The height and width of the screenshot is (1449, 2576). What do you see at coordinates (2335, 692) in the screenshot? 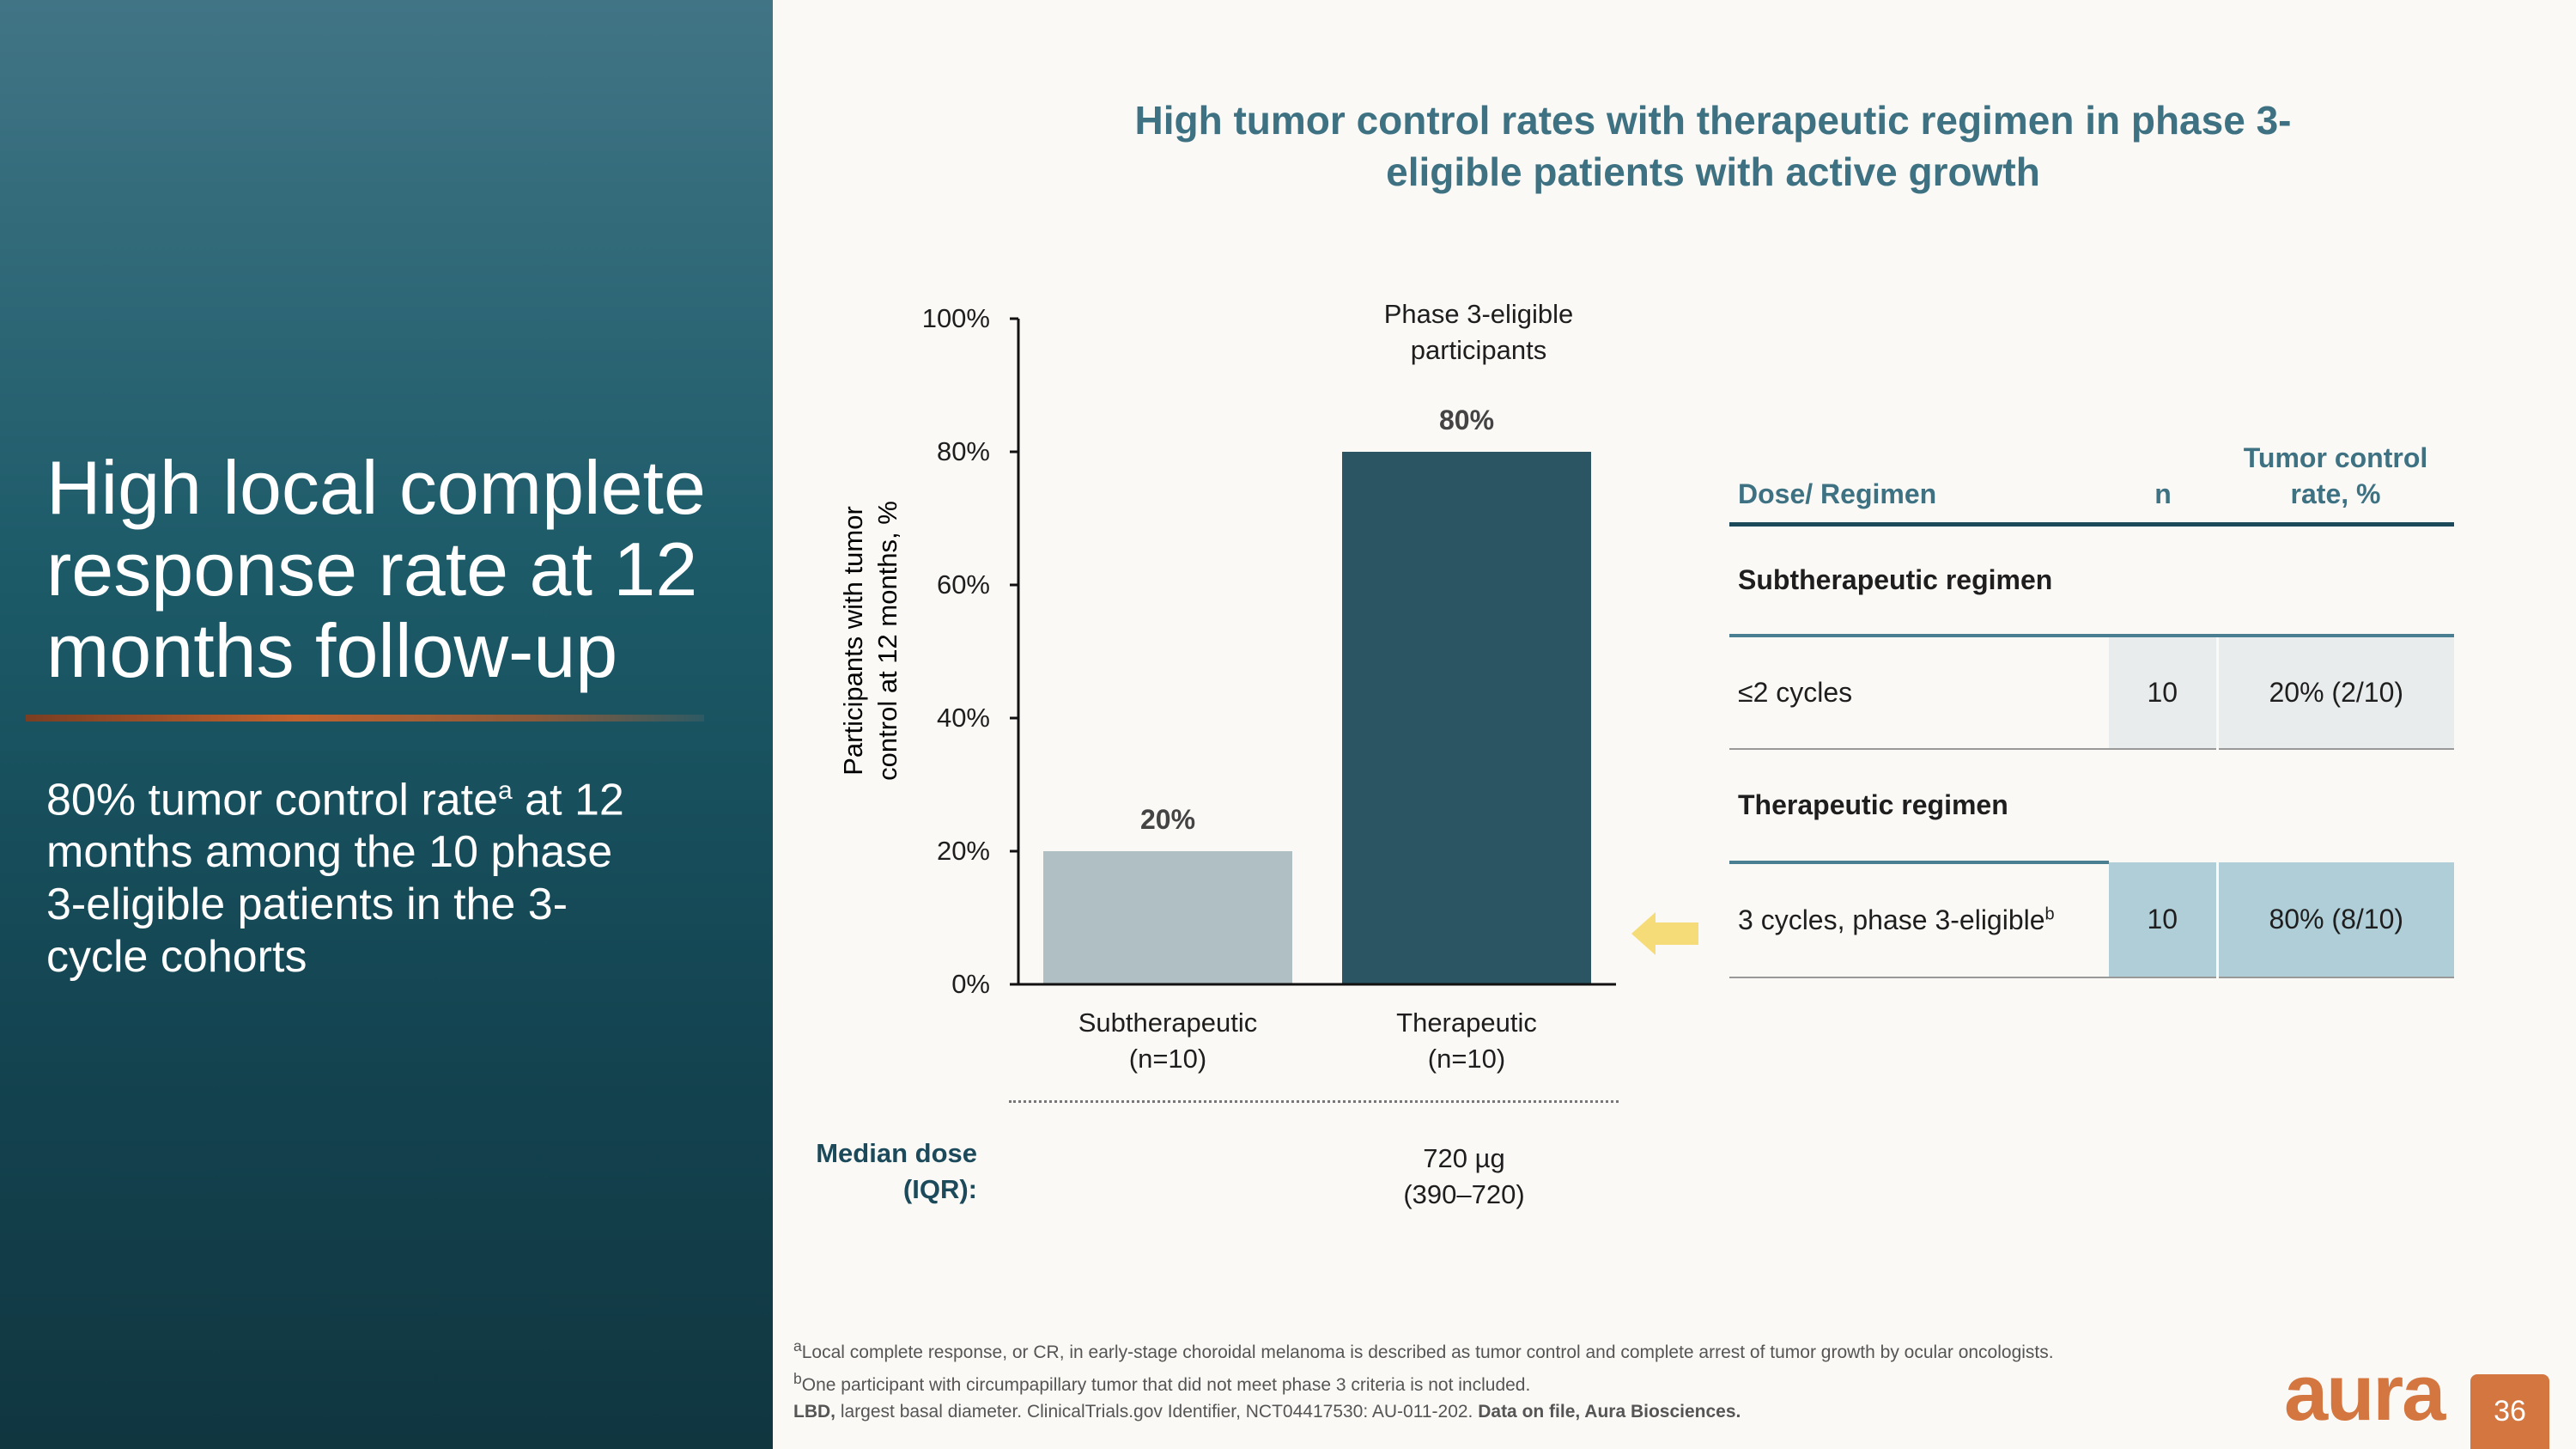
I see `rate-cell: 20% (2/10)` at bounding box center [2335, 692].